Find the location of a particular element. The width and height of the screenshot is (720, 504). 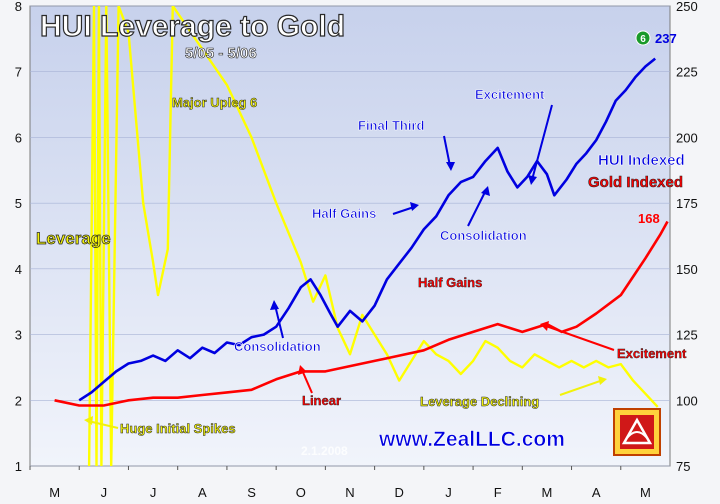

left-tick-label: 3 is located at coordinates (18, 335).